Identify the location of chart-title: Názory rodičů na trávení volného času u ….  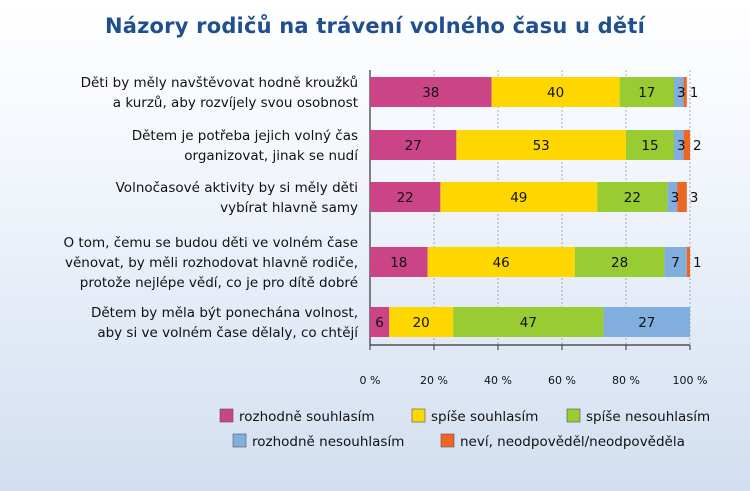
(374, 26).